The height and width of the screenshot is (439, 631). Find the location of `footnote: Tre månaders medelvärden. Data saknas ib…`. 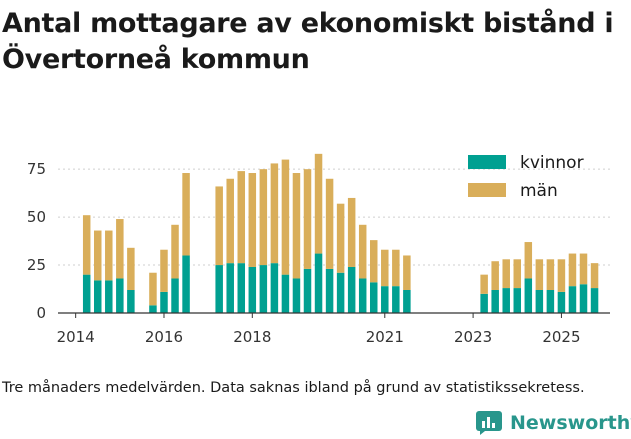

footnote: Tre månaders medelvärden. Data saknas ib… is located at coordinates (293, 388).